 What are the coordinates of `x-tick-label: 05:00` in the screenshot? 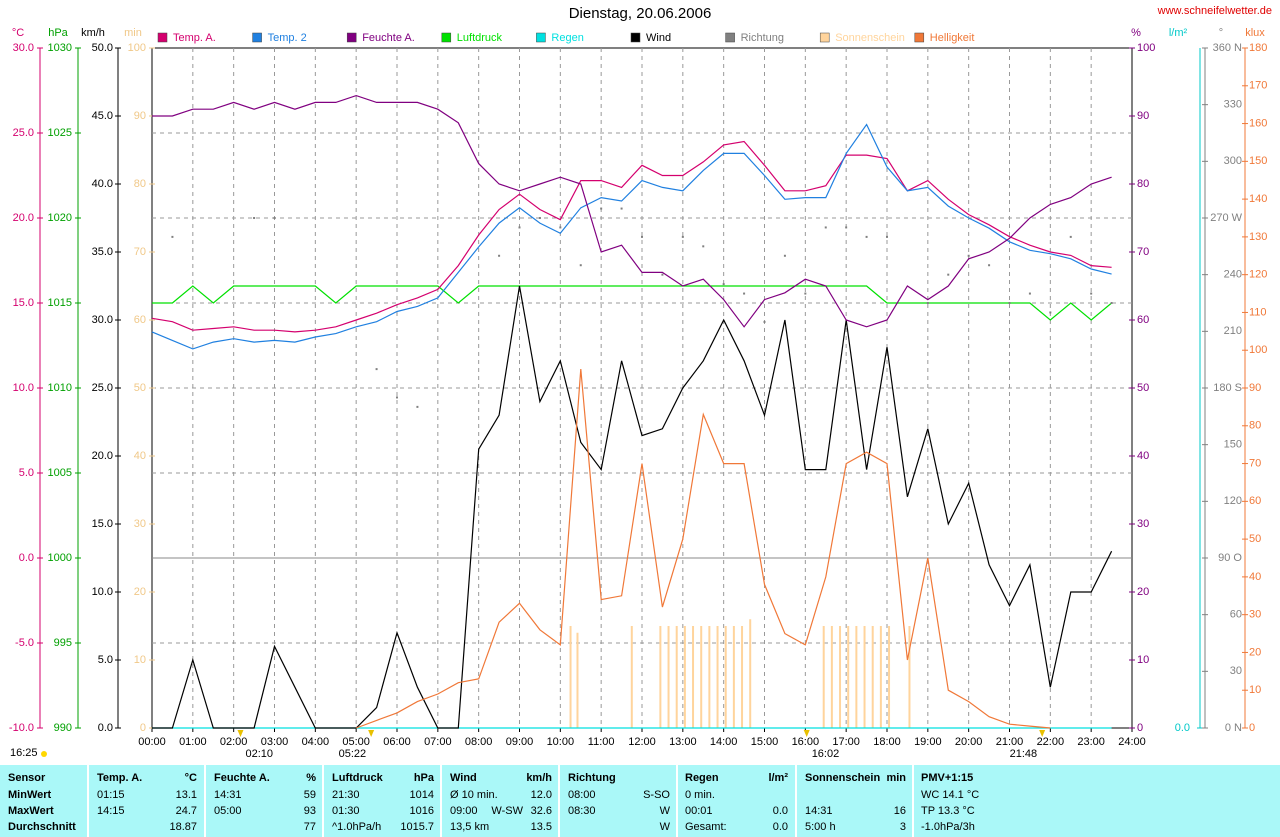 It's located at (356, 742).